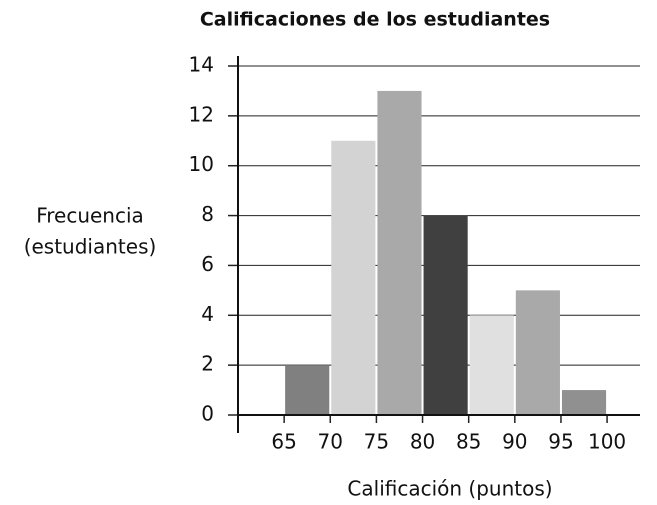  I want to click on y-tick-label: 6, so click(207, 264).